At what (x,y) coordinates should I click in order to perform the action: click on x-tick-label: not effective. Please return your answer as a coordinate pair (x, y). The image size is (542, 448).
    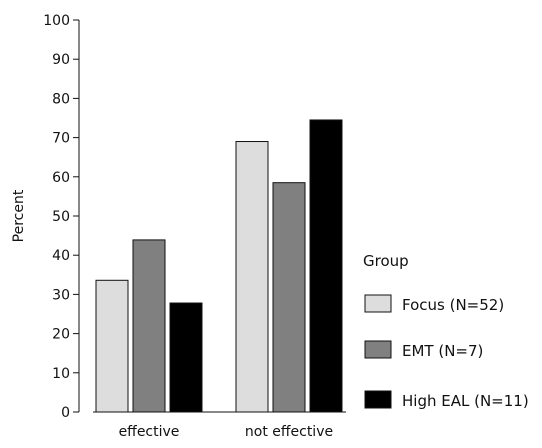
    Looking at the image, I should click on (289, 432).